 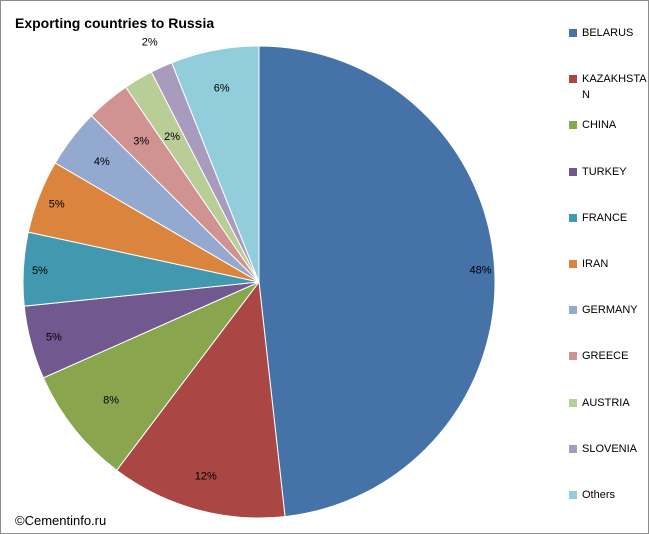 What do you see at coordinates (206, 476) in the screenshot?
I see `data-label-kazakhstan: 12%` at bounding box center [206, 476].